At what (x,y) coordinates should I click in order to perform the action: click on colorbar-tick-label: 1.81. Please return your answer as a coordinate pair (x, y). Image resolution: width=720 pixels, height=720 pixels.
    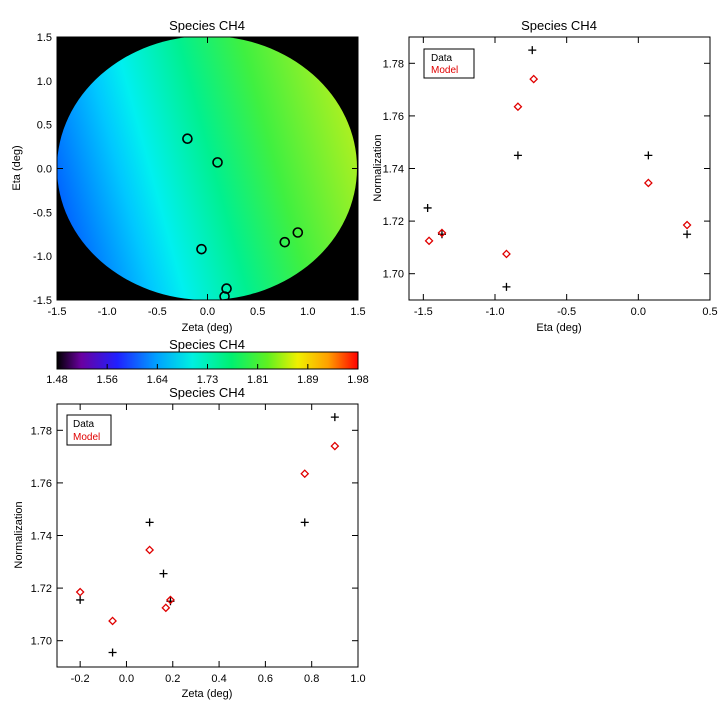
    Looking at the image, I should click on (257, 380).